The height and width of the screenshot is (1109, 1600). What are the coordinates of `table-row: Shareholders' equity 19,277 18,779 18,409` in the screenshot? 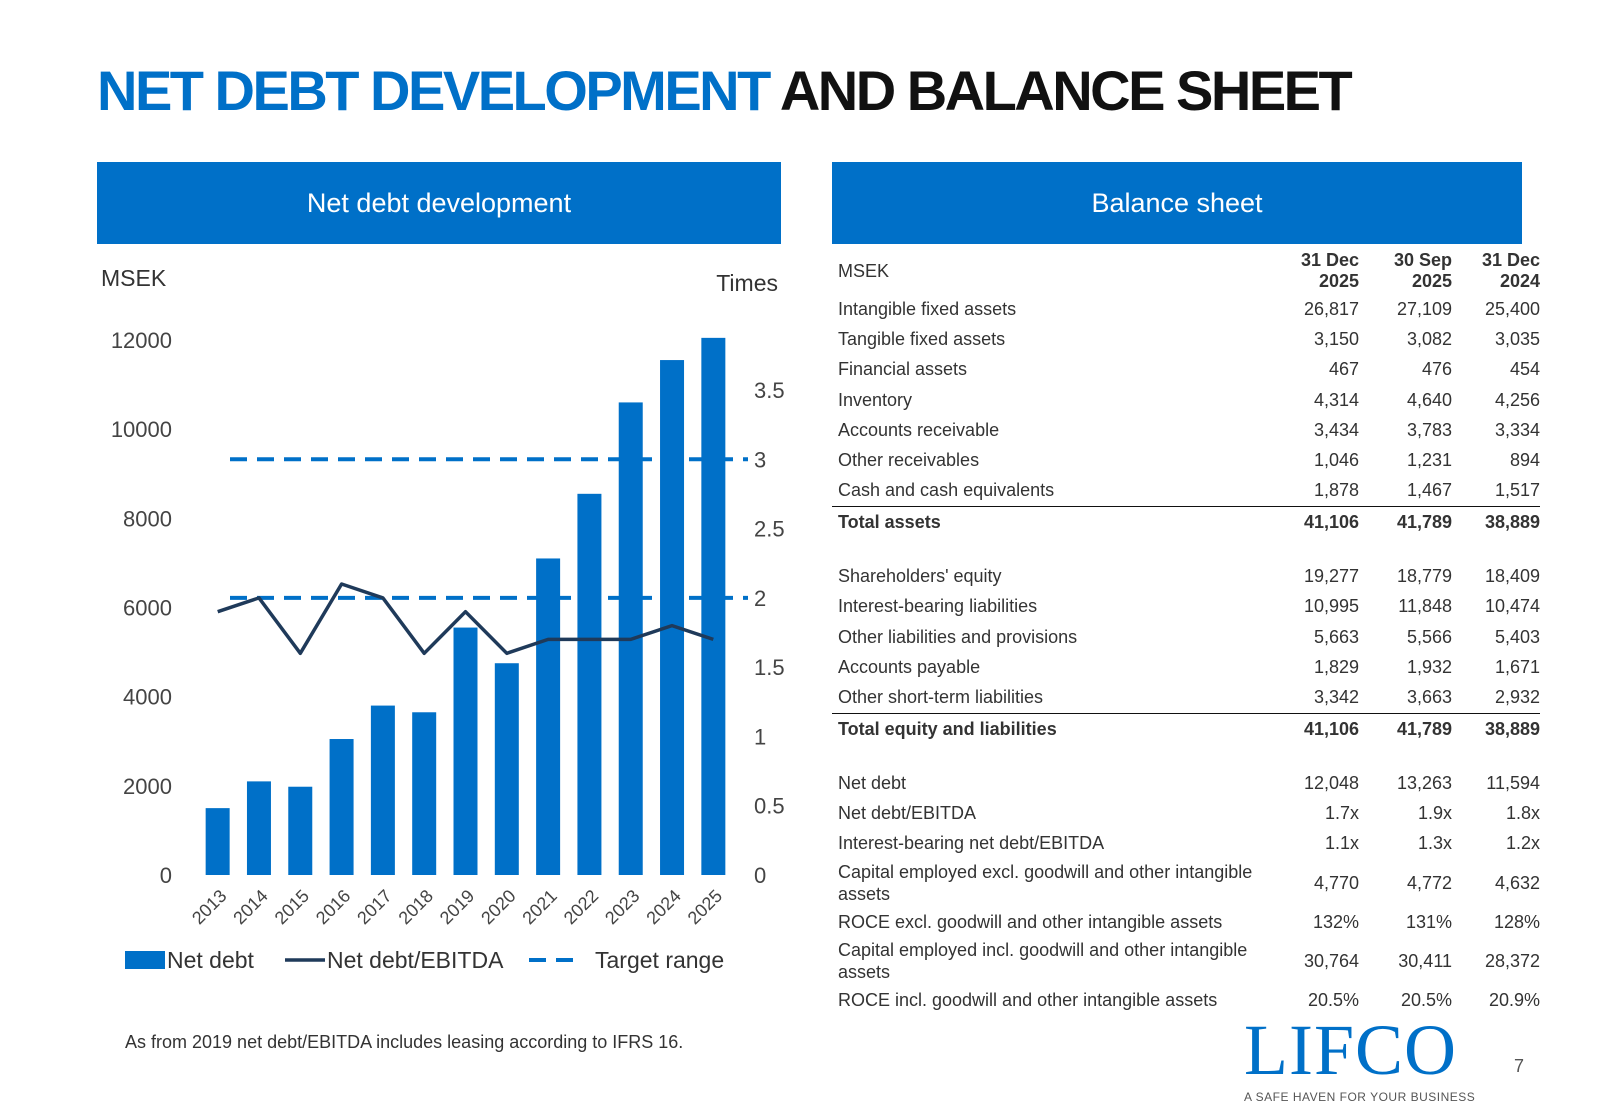 It's located at (1186, 576).